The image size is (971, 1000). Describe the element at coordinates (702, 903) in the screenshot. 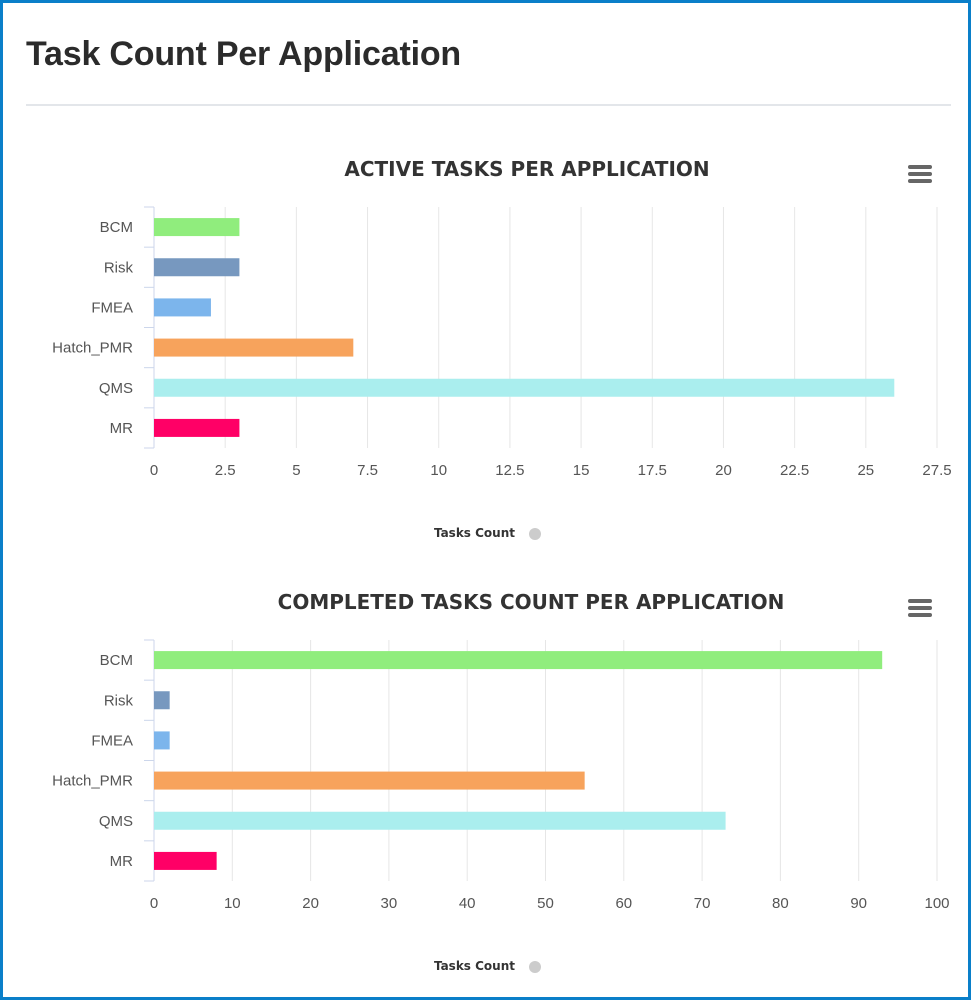

I see `x-tick-label: 70` at that location.